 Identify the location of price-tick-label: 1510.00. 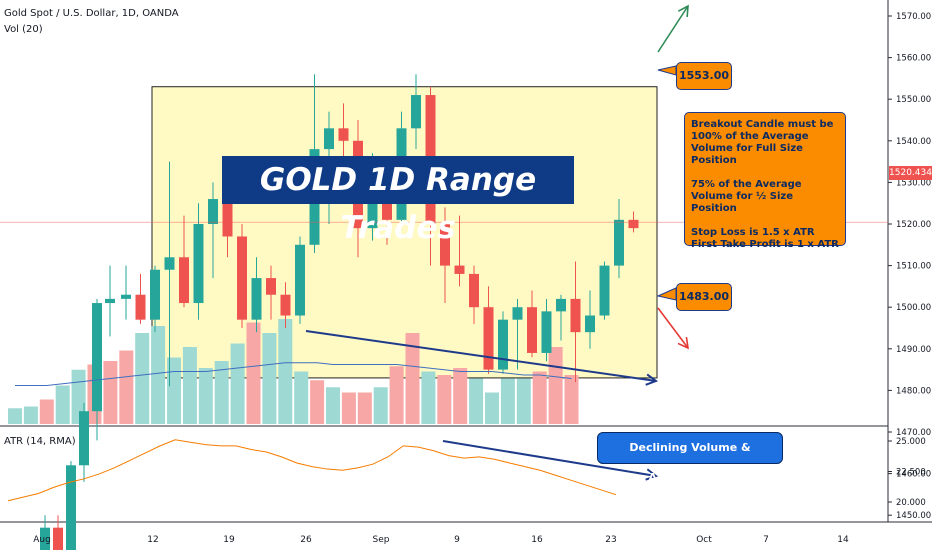
(913, 267).